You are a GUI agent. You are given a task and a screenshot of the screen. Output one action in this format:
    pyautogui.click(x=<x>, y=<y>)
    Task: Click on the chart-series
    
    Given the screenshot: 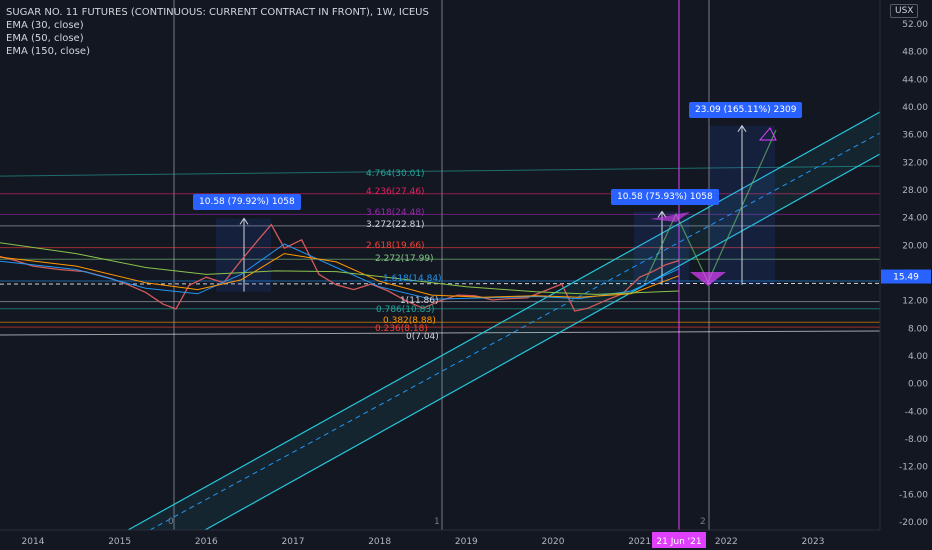 What is the action you would take?
    pyautogui.click(x=339, y=267)
    